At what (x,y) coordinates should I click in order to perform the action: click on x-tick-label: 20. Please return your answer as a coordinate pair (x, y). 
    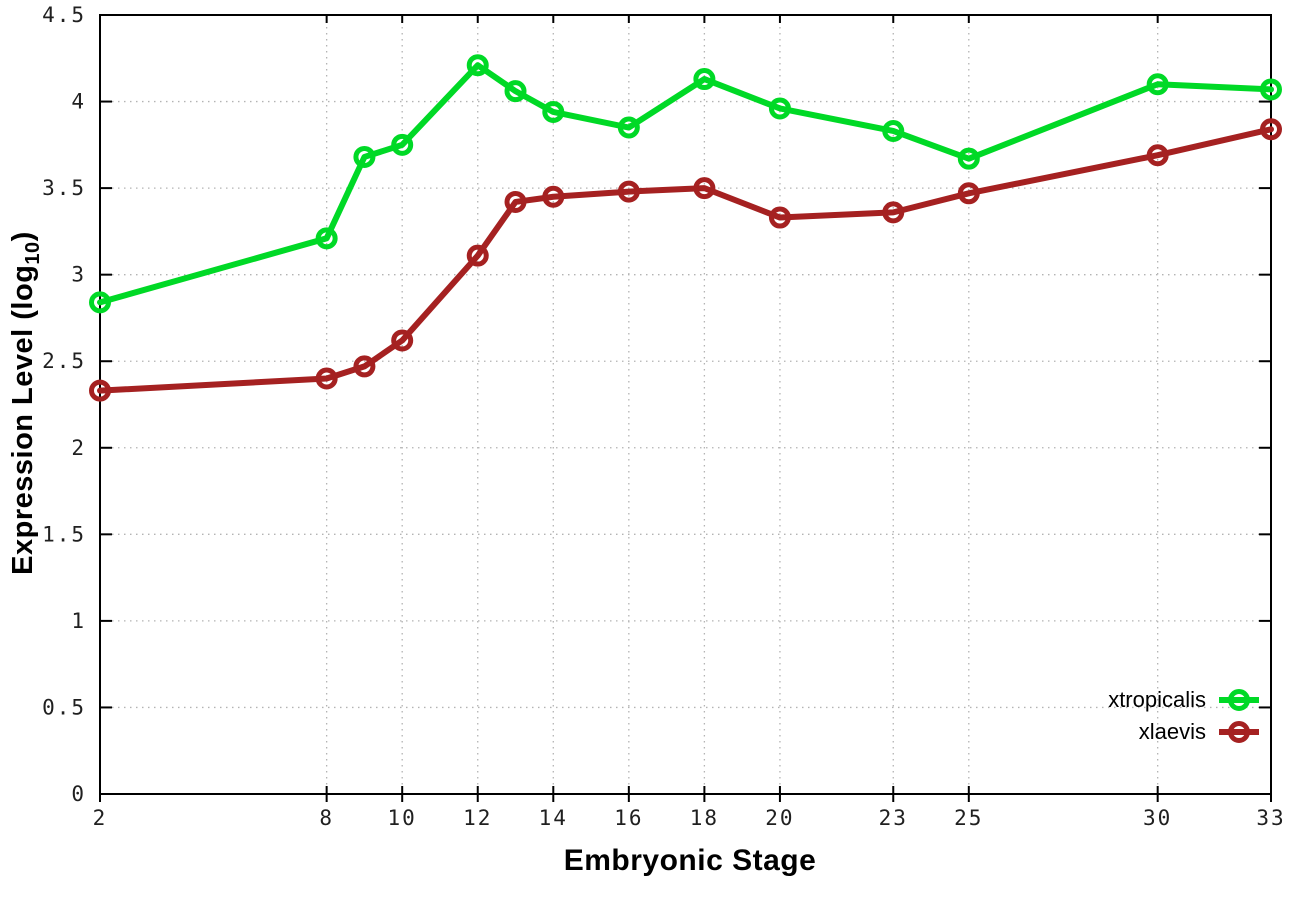
    Looking at the image, I should click on (779, 818).